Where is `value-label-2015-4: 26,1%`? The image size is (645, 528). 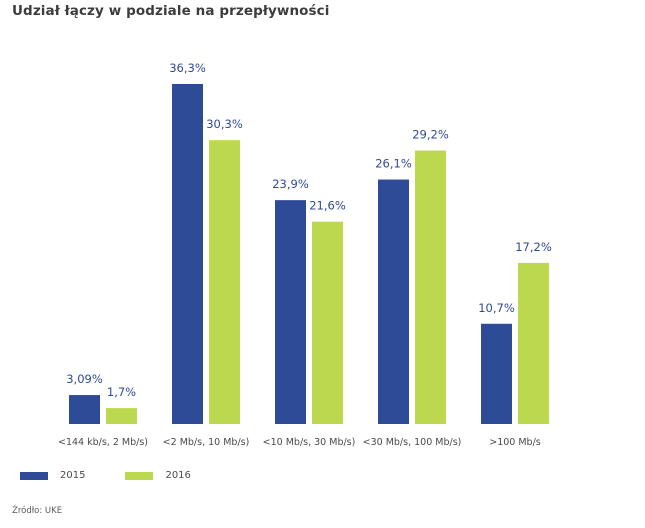
value-label-2015-4: 26,1% is located at coordinates (393, 164).